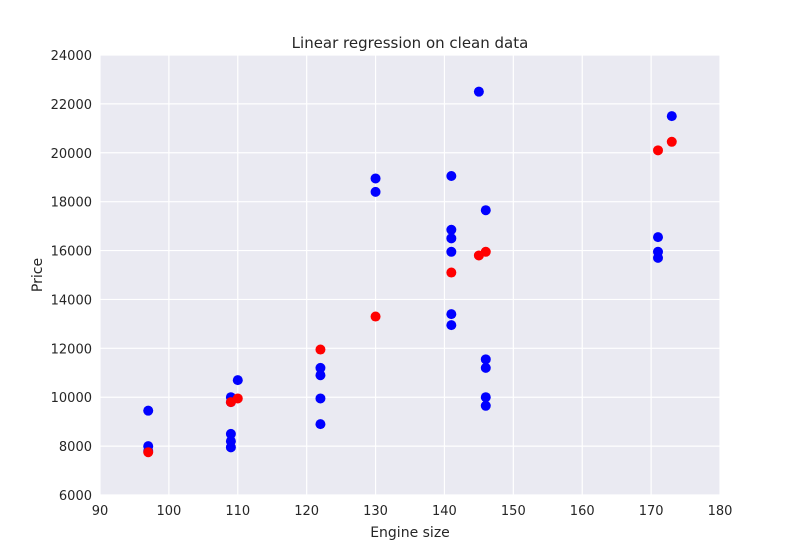 The width and height of the screenshot is (800, 550). Describe the element at coordinates (168, 511) in the screenshot. I see `x-tick-label: 100` at that location.